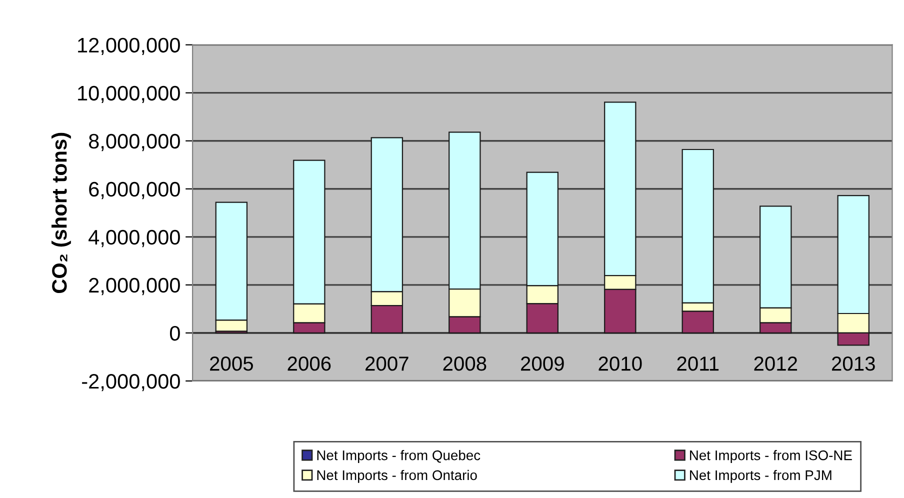 This screenshot has height=498, width=904. What do you see at coordinates (771, 456) in the screenshot?
I see `legend-label: Net Imports - from ISO-NE` at bounding box center [771, 456].